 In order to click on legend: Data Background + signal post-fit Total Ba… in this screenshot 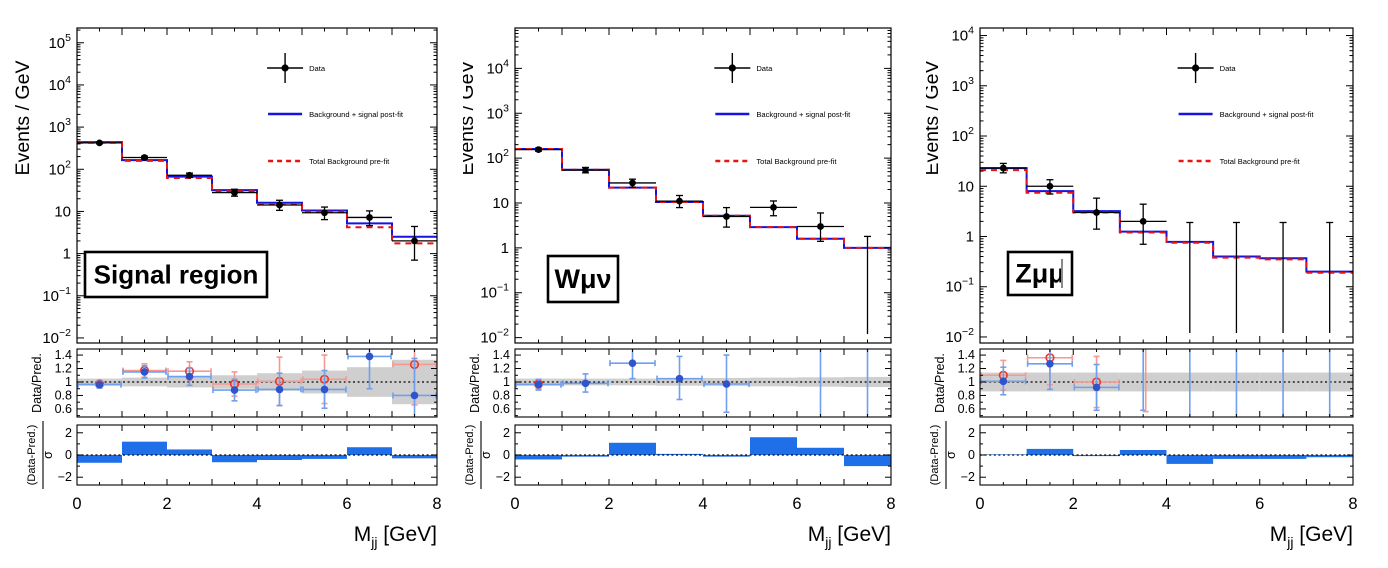, I will do `click(335, 109)`.